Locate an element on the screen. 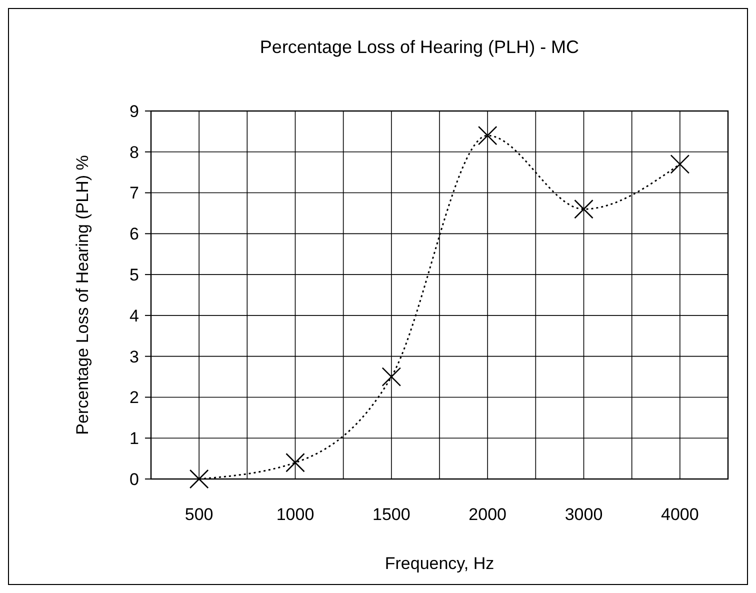 Image resolution: width=756 pixels, height=593 pixels. x-tick-label: 1500 is located at coordinates (391, 514).